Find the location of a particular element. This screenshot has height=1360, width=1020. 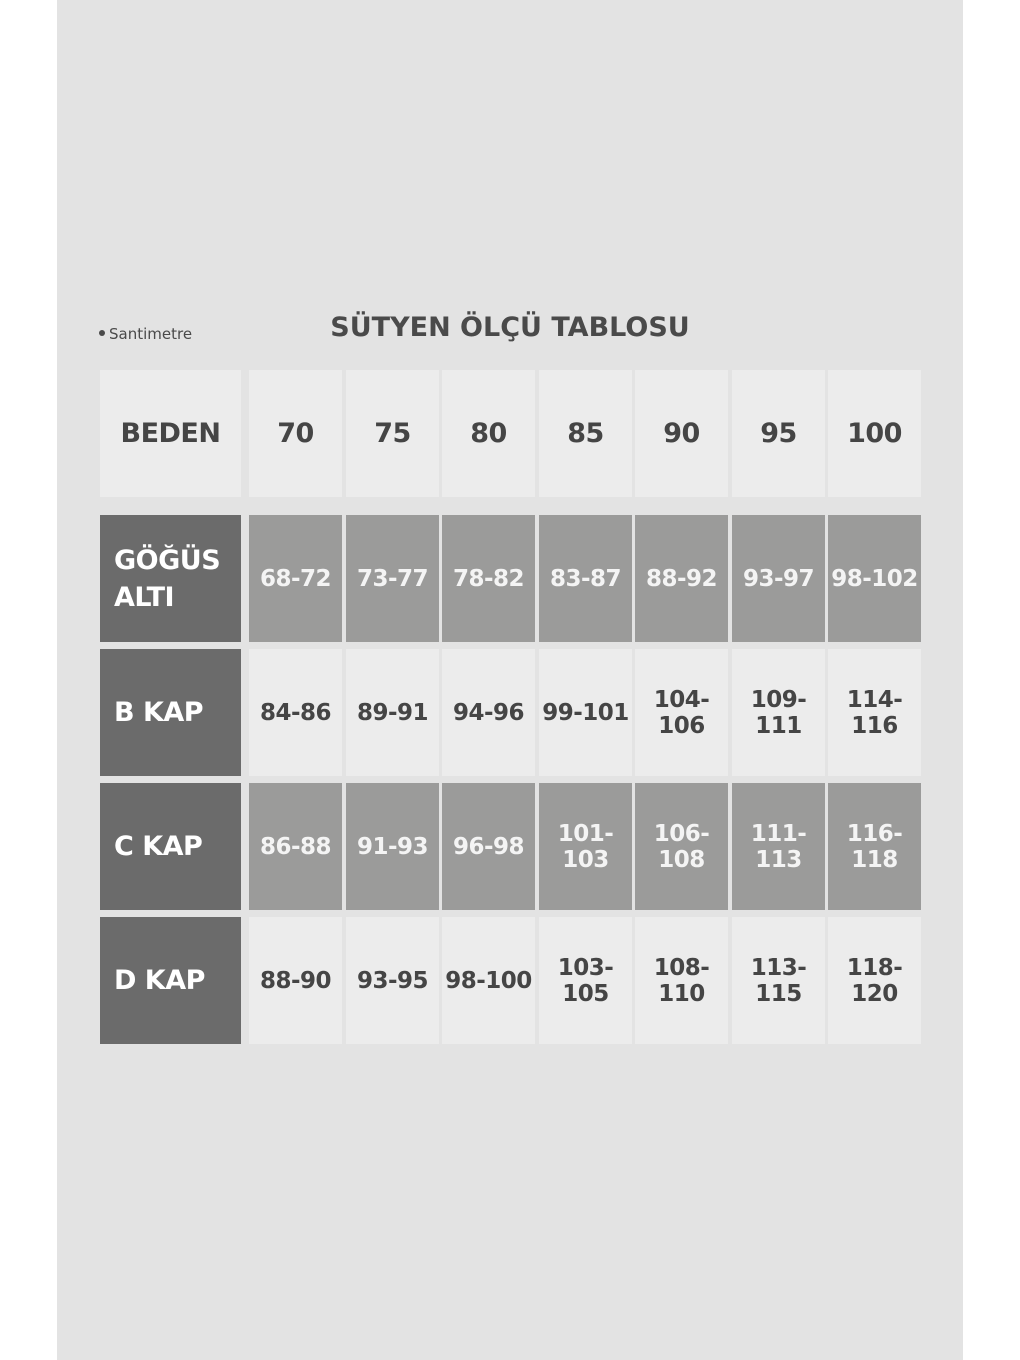

unit-label: Santimetre is located at coordinates (145, 334).